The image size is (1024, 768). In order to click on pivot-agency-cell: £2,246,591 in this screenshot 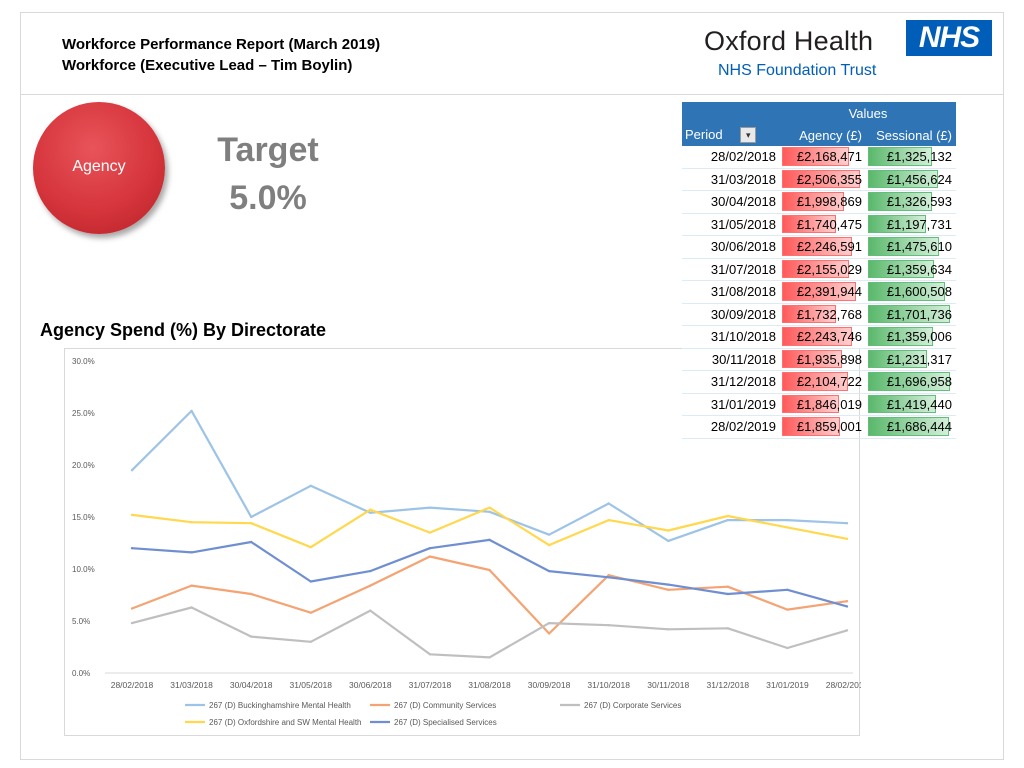, I will do `click(823, 247)`.